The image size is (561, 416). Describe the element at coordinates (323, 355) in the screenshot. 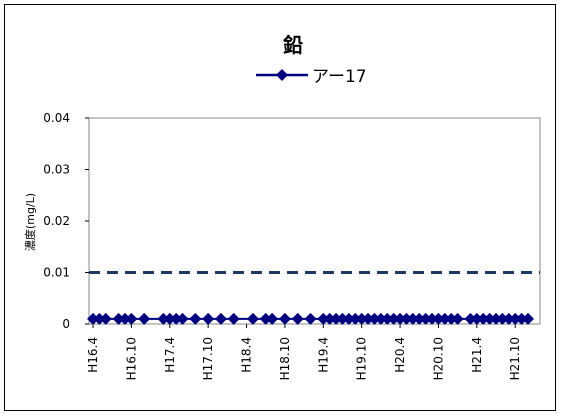

I see `x-tick-label: H19.4` at that location.